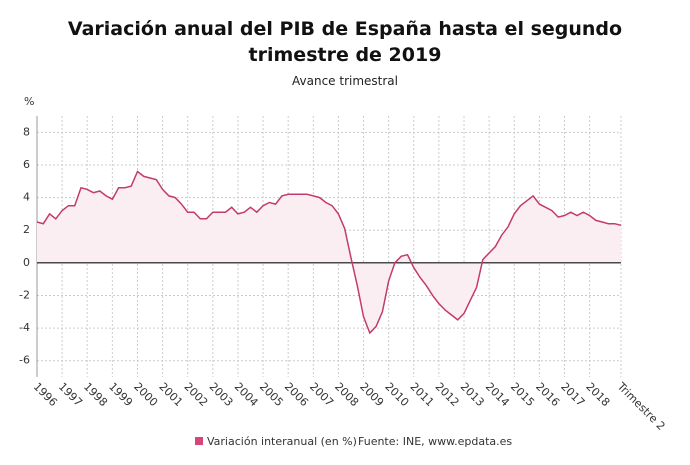 This screenshot has height=465, width=690. Describe the element at coordinates (45, 394) in the screenshot. I see `x-tick-label: 1996` at that location.